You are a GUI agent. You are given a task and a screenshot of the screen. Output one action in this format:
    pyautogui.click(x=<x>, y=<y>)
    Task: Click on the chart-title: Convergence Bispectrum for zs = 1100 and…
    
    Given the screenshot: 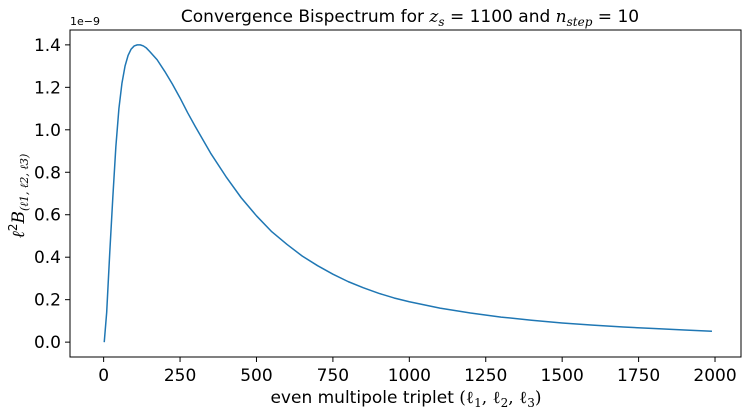 What is the action you would take?
    pyautogui.click(x=410, y=18)
    